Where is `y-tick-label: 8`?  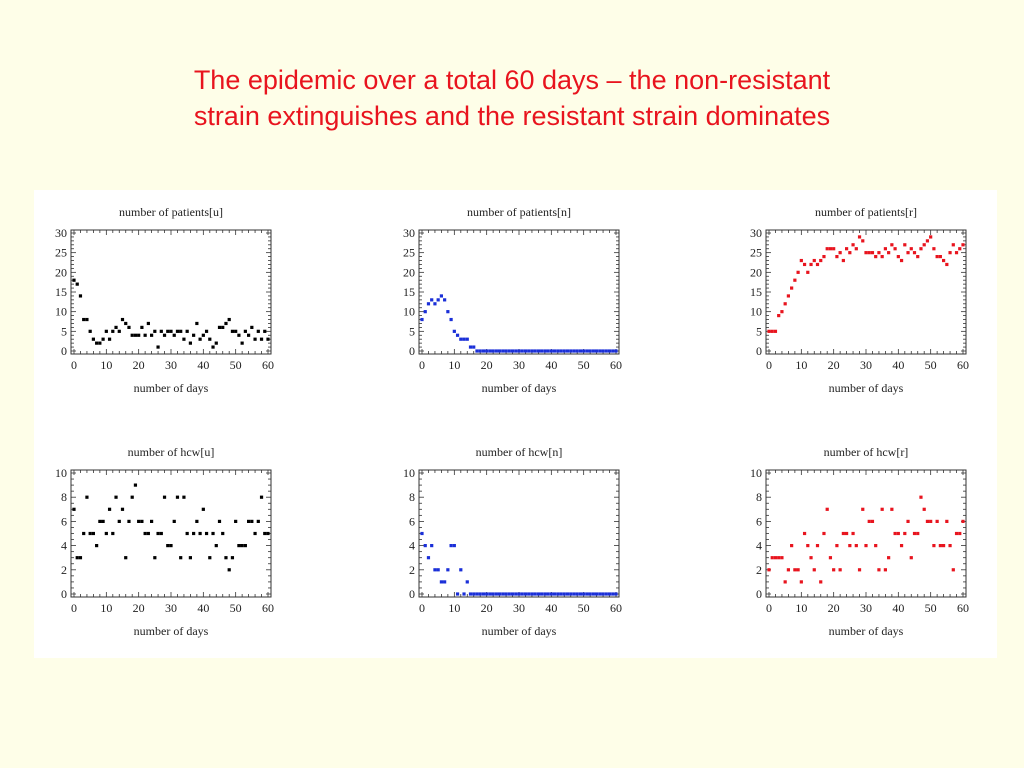
y-tick-label: 8 is located at coordinates (64, 497).